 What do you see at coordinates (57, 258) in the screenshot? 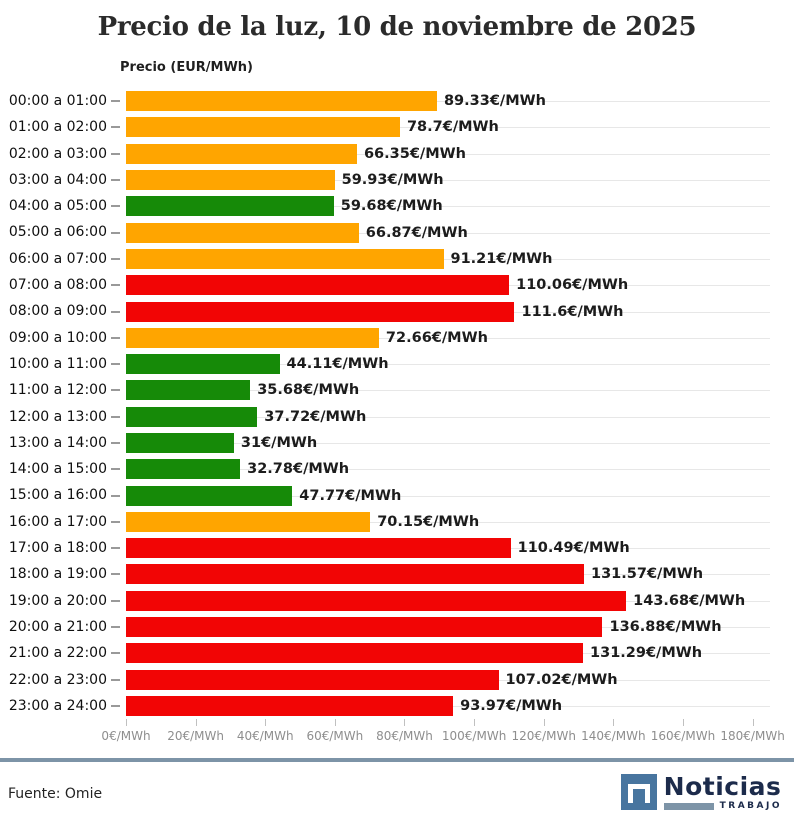
I see `category-label: 06:00 a 07:00` at bounding box center [57, 258].